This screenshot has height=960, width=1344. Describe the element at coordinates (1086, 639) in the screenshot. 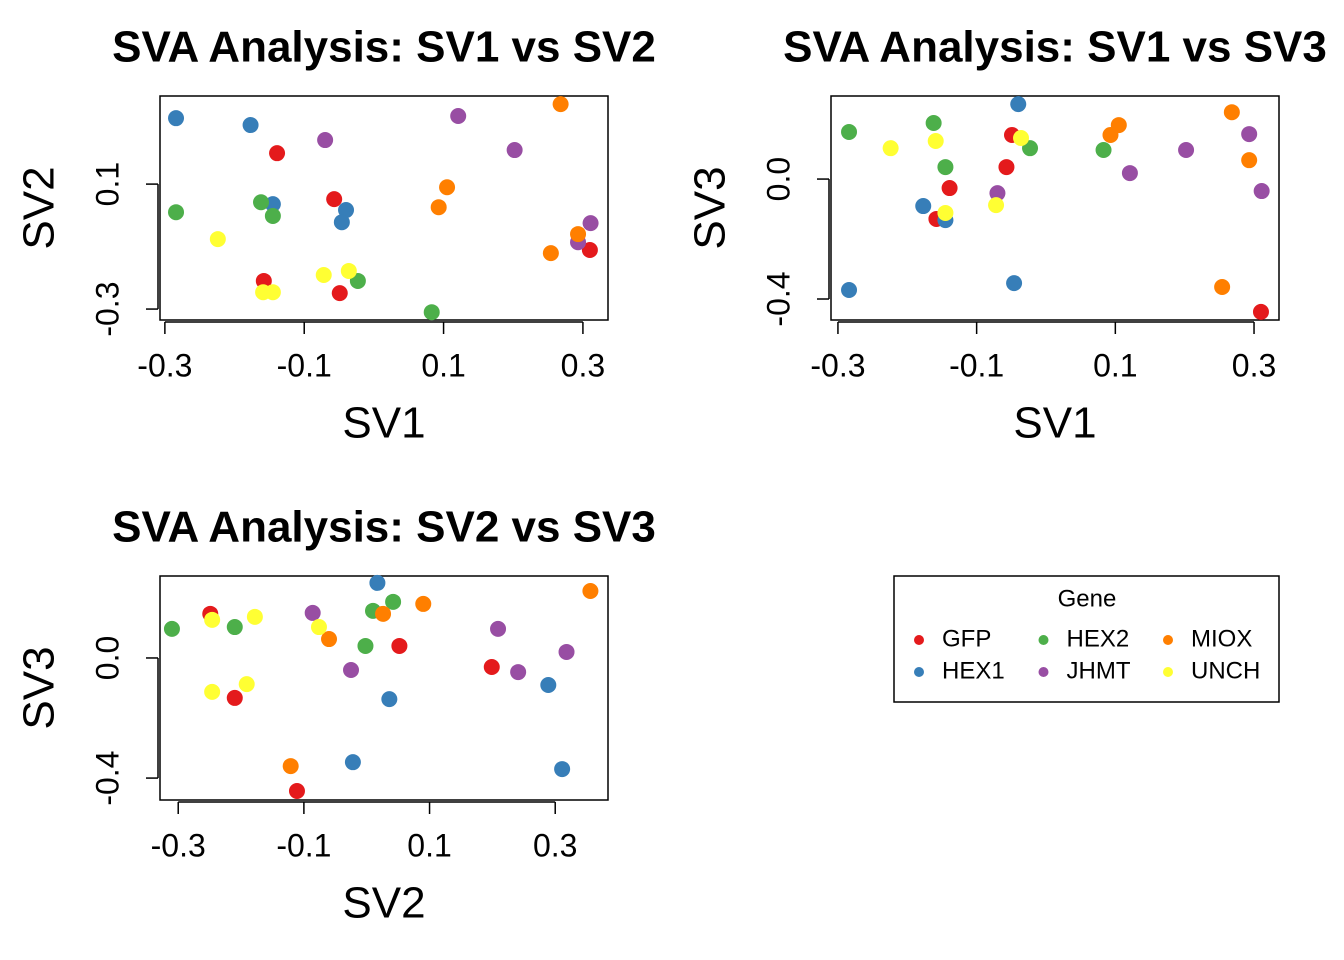

I see `legend-box` at that location.